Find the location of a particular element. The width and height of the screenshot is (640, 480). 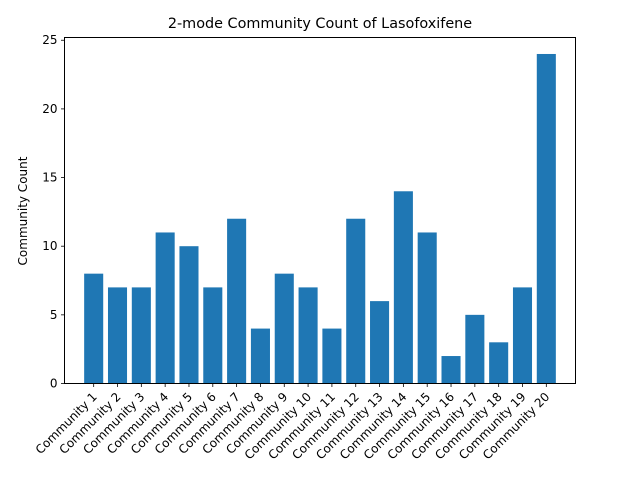

y-tick-label: 0 is located at coordinates (54, 384).